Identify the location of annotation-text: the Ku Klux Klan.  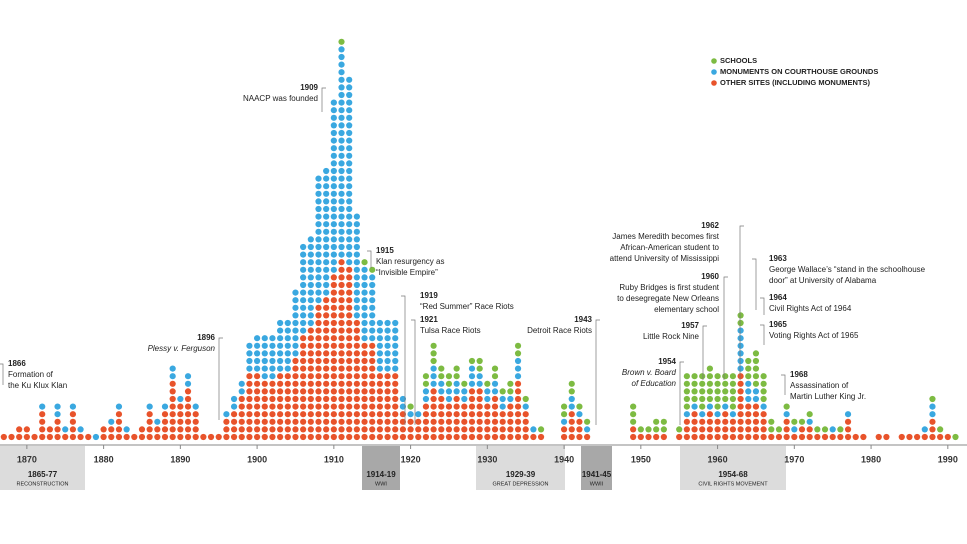
(37, 385).